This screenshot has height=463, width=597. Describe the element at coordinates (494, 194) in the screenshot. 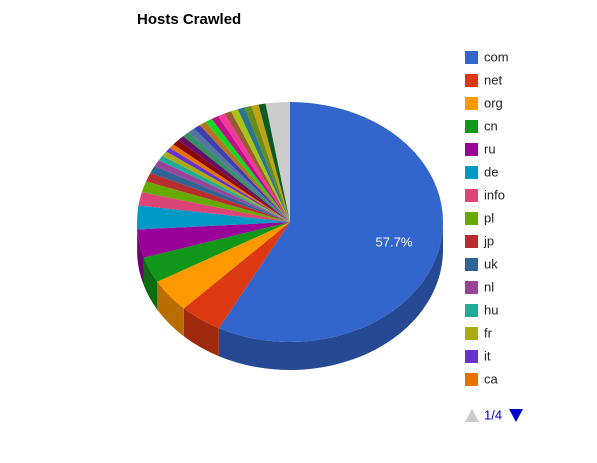

I see `legend-label: info` at that location.